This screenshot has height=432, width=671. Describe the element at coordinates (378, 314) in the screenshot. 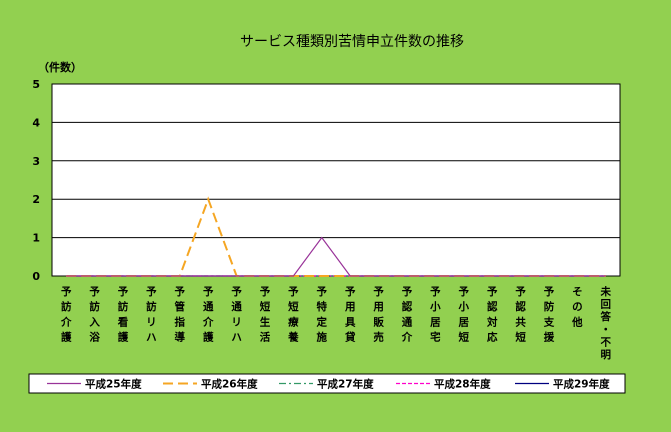

I see `x-category-label: 予用販売` at that location.